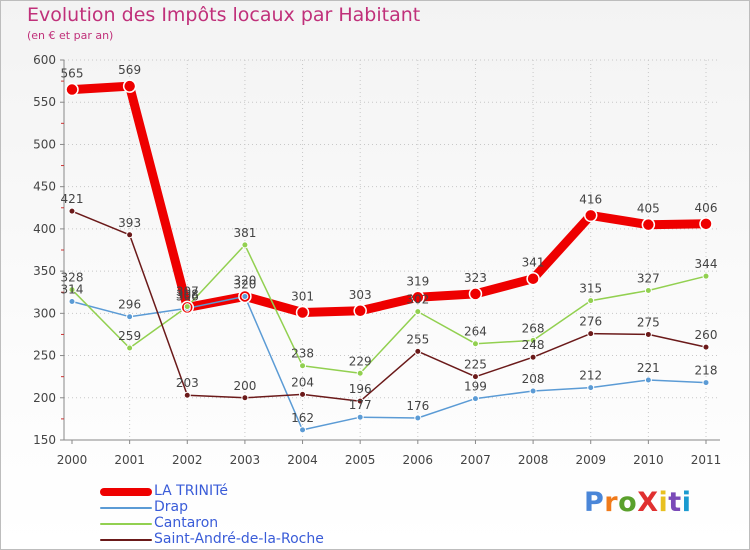 Image resolution: width=750 pixels, height=550 pixels. I want to click on data-label: 569, so click(129, 70).